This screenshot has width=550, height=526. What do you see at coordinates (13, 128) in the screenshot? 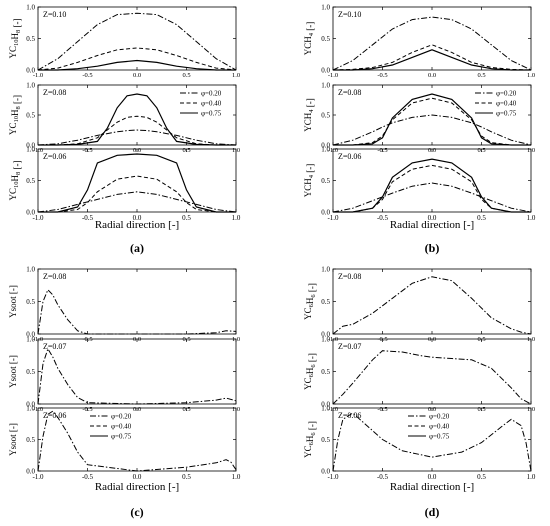
I see `y-axis-label-part: YC` at bounding box center [13, 128].